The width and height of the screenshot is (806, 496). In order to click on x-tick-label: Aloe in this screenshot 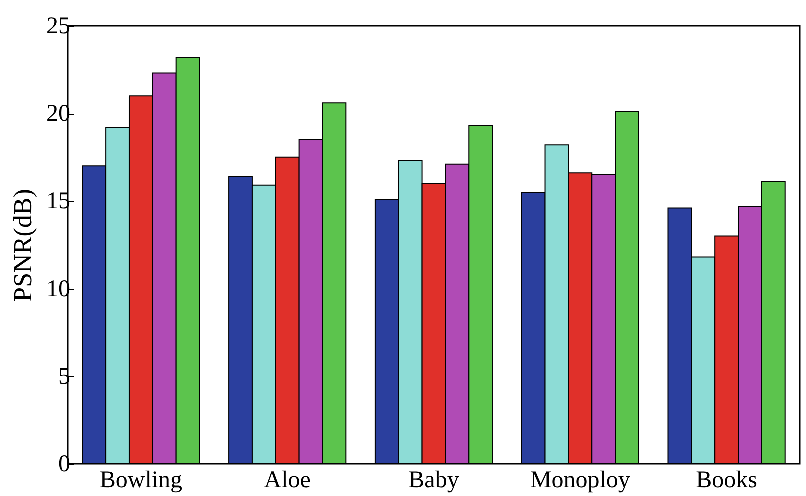, I will do `click(287, 481)`.